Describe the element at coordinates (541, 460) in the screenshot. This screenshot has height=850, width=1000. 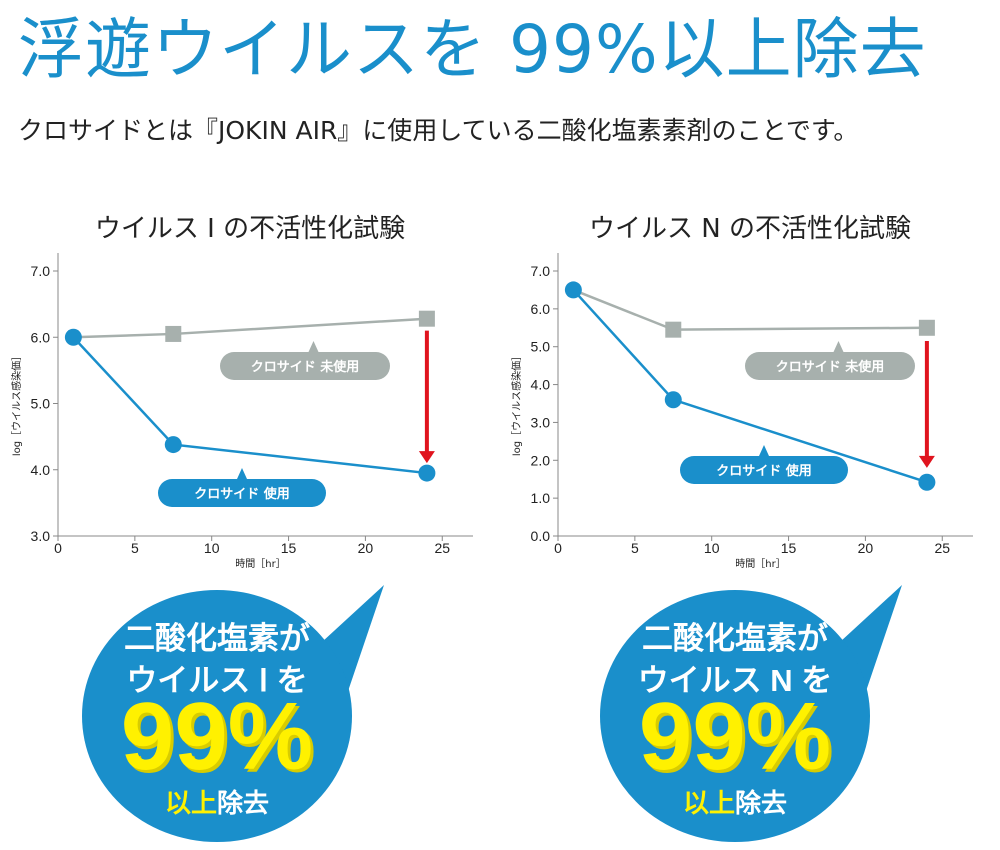
I see `y-tick-label: 2.0` at that location.